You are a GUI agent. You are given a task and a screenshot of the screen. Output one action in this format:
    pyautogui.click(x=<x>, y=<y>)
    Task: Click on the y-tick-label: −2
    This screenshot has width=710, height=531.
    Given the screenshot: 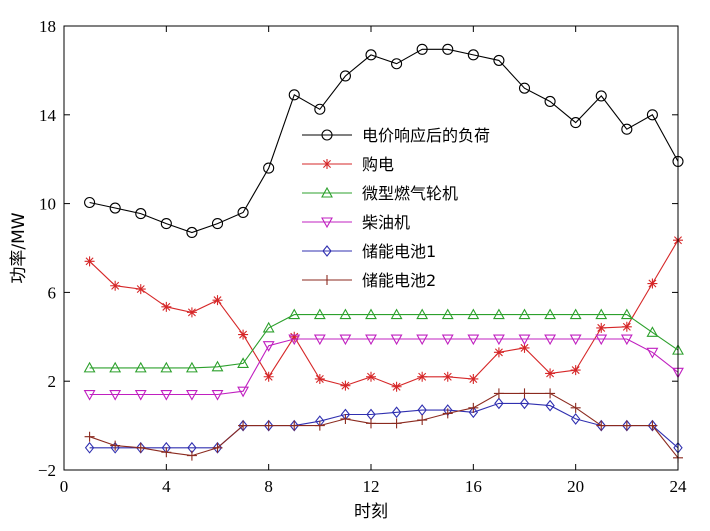 What is the action you would take?
    pyautogui.click(x=47, y=470)
    